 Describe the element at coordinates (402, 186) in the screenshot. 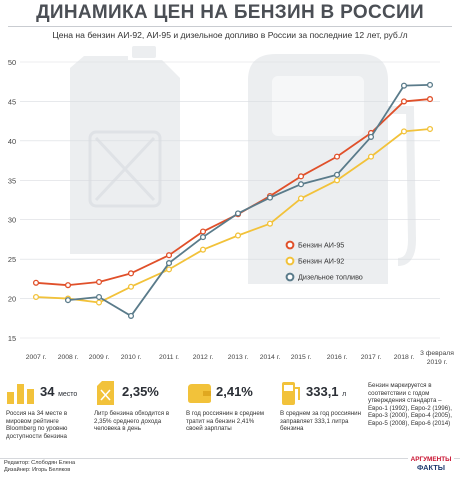

I see `pump-hose-illustration` at that location.